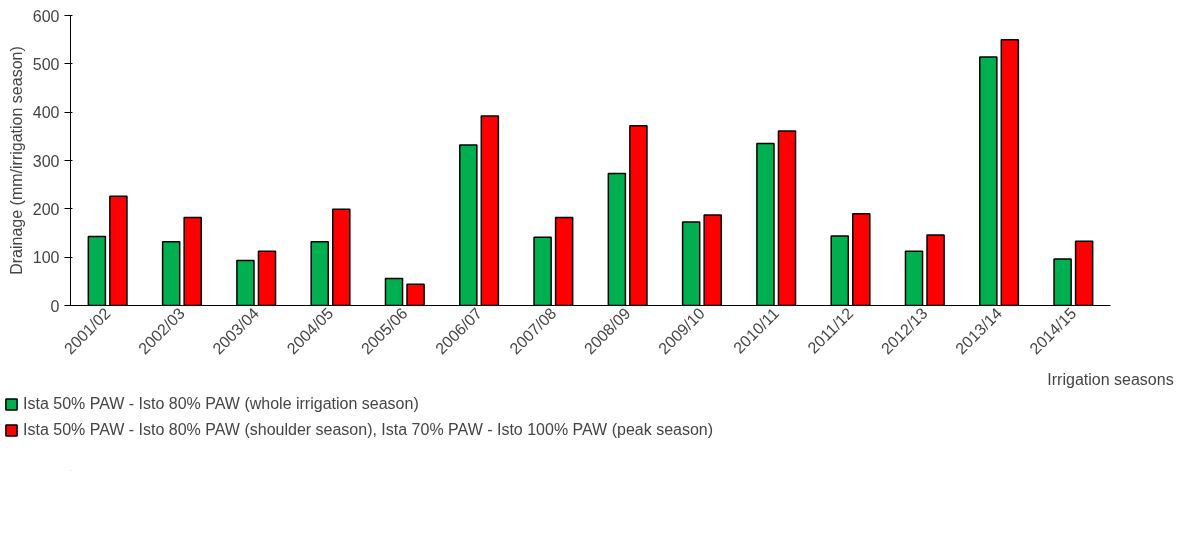  What do you see at coordinates (221, 404) in the screenshot?
I see `legend-label: Ista 50% PAW - Isto 80% PAW (whole irrigation season)` at bounding box center [221, 404].